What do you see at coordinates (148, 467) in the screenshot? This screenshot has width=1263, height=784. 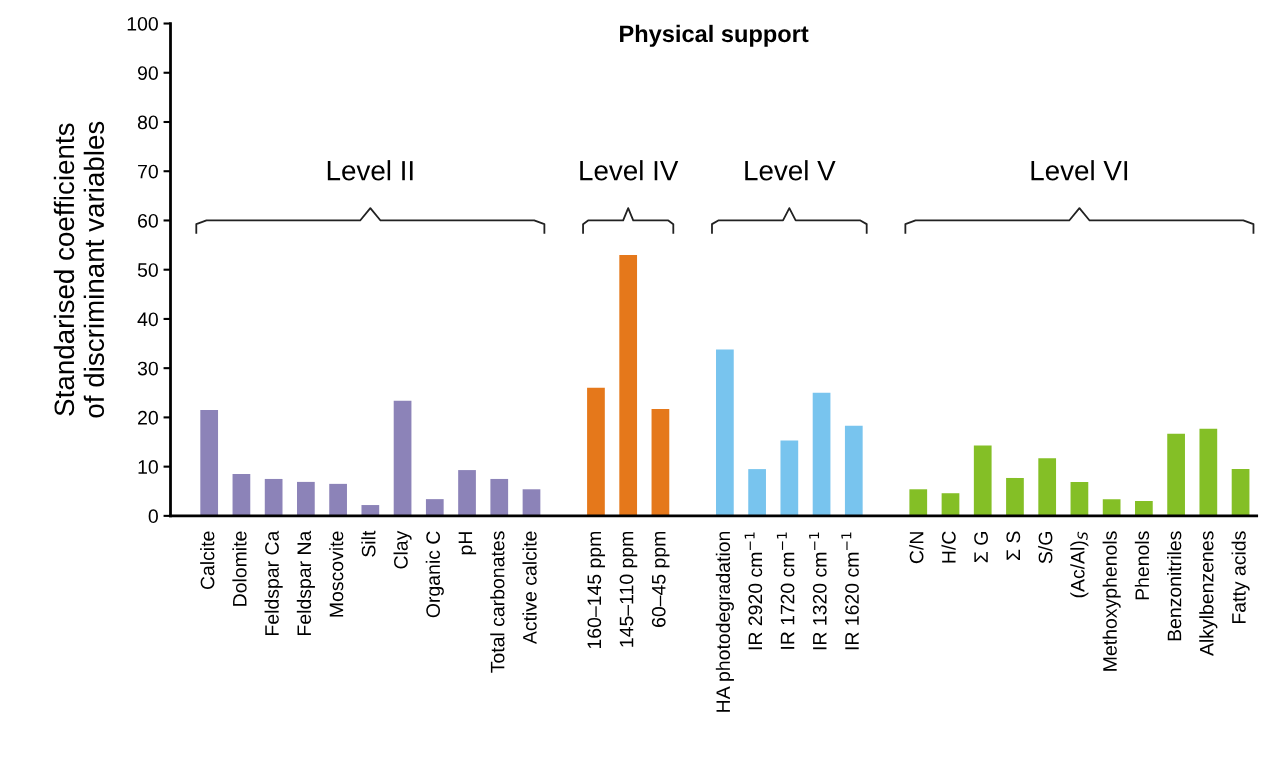 I see `y-tick-label: 10` at bounding box center [148, 467].